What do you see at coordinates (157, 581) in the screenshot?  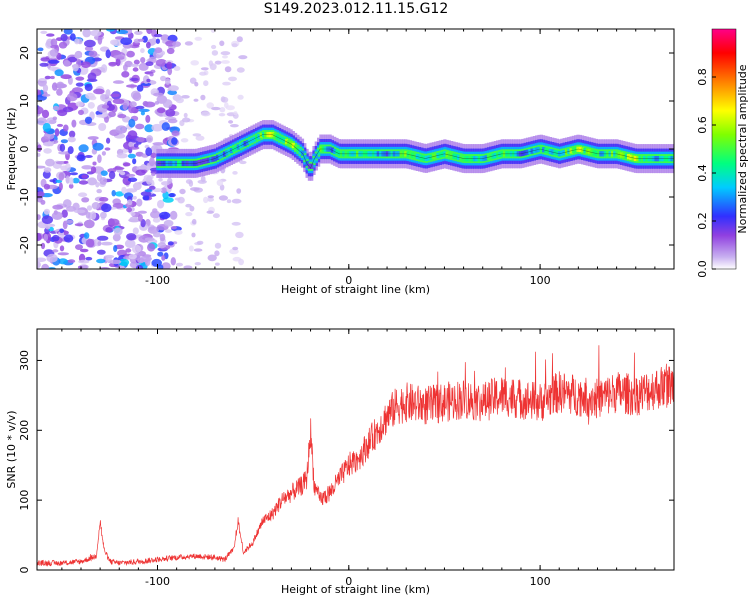 I see `x-tick-label: -100` at bounding box center [157, 581].